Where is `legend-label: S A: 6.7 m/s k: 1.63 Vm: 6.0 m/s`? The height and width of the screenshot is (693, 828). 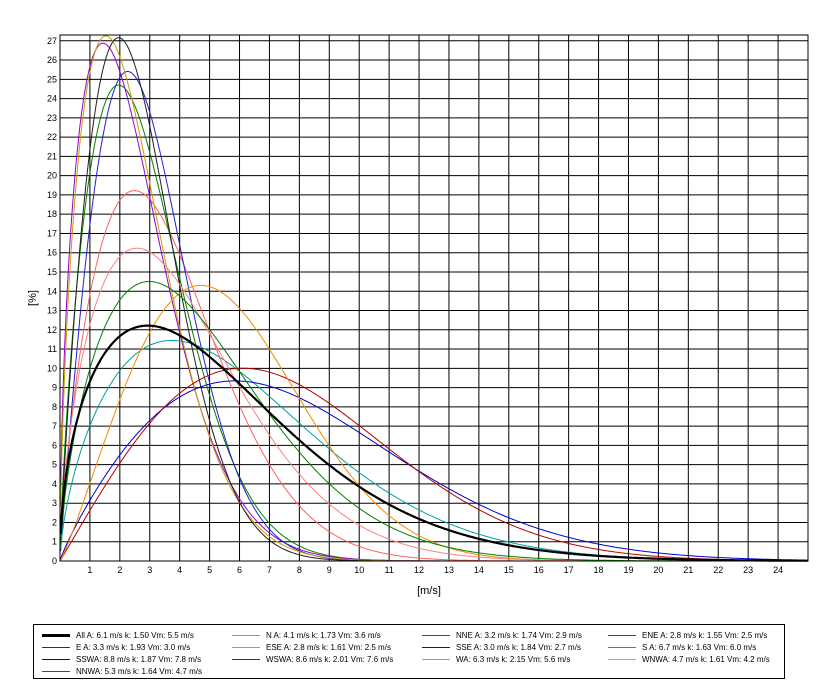
legend-label: S A: 6.7 m/s k: 1.63 Vm: 6.0 m/s is located at coordinates (699, 647).